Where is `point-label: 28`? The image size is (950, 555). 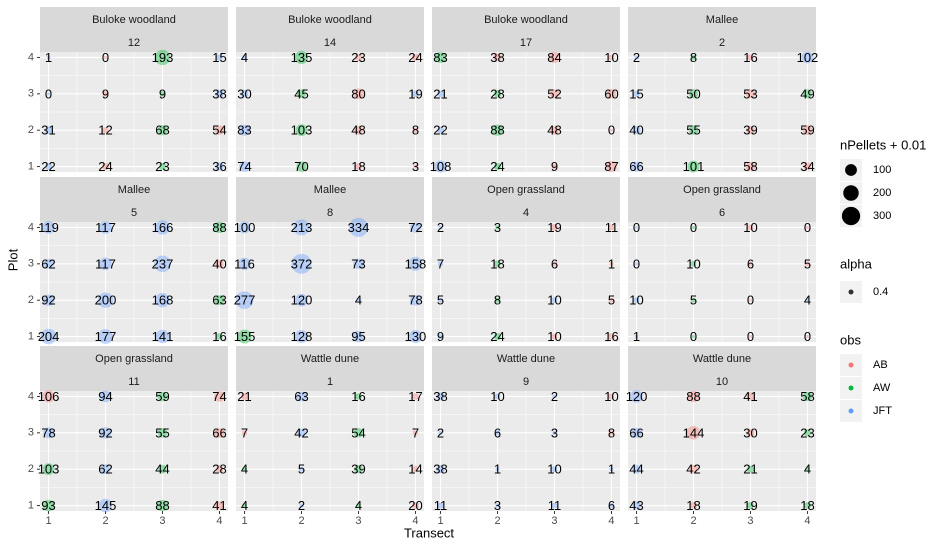 point-label: 28 is located at coordinates (219, 469).